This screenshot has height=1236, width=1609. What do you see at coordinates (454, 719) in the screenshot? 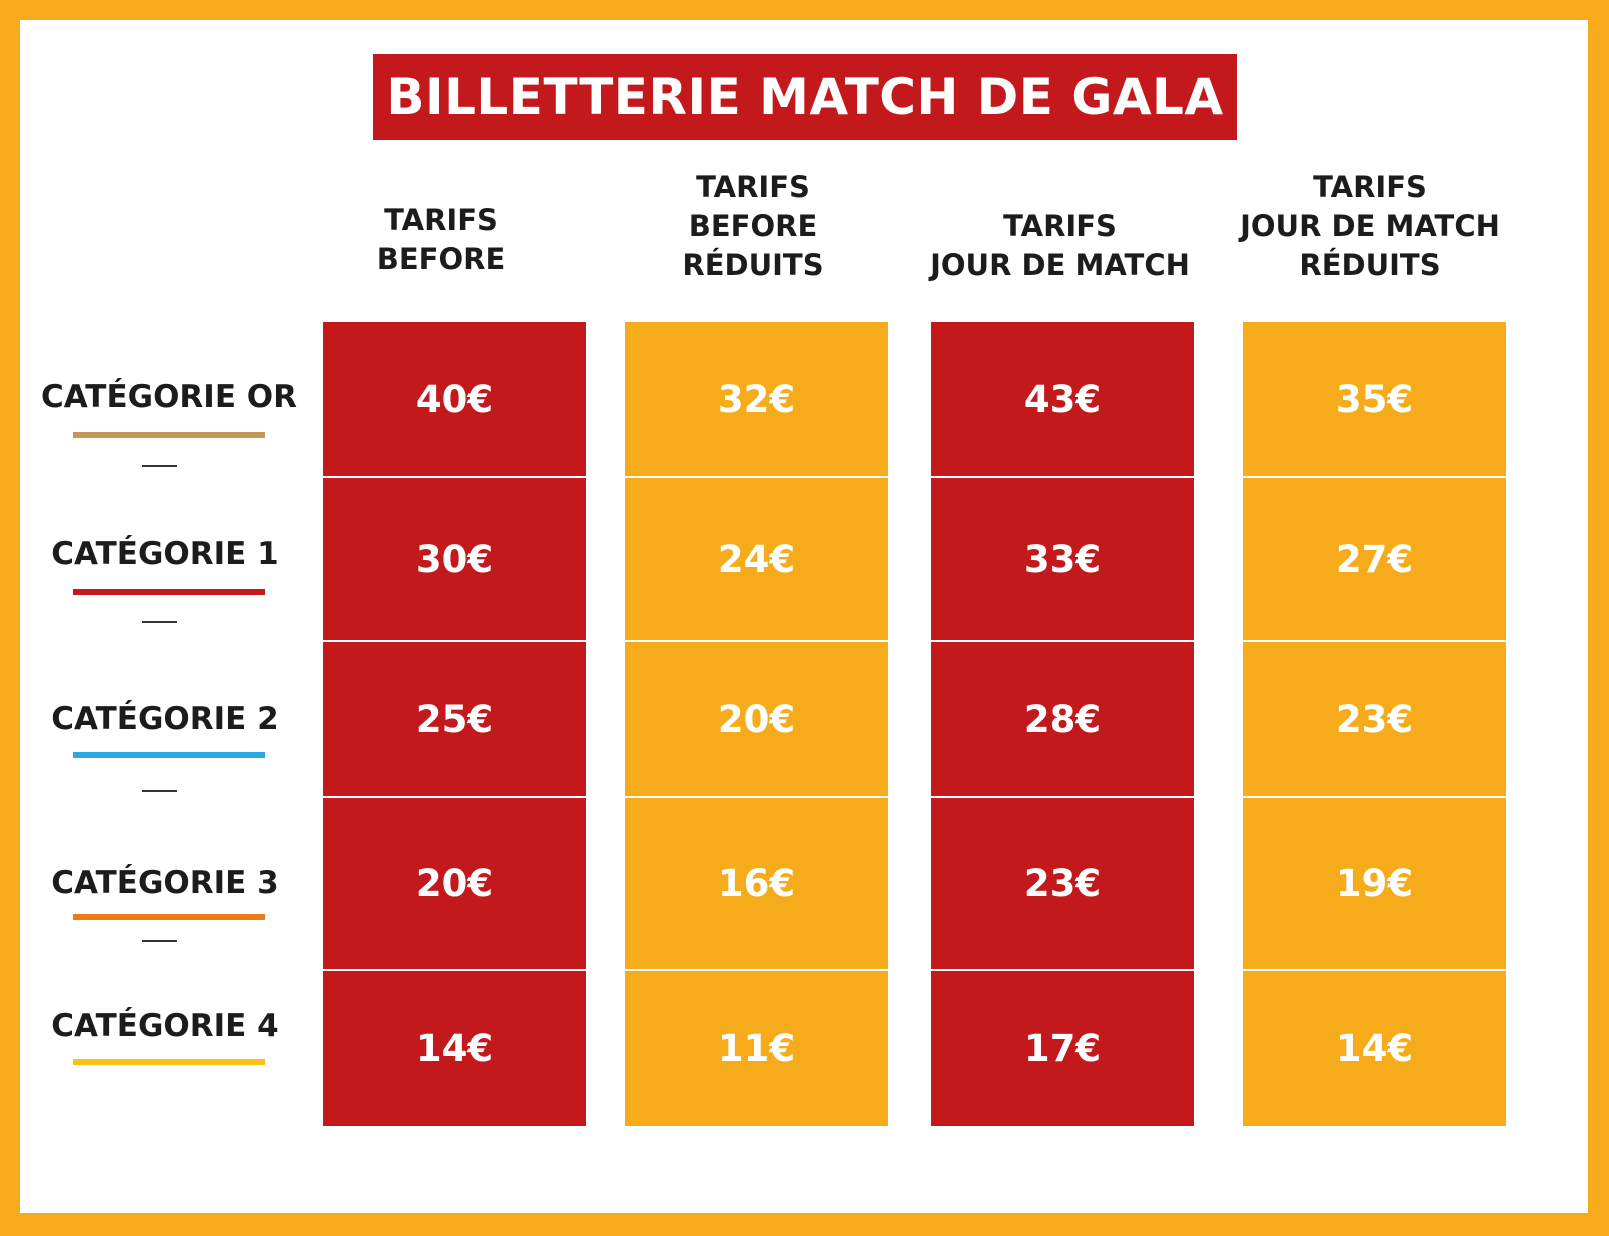
I see `price-cell: 25€` at bounding box center [454, 719].